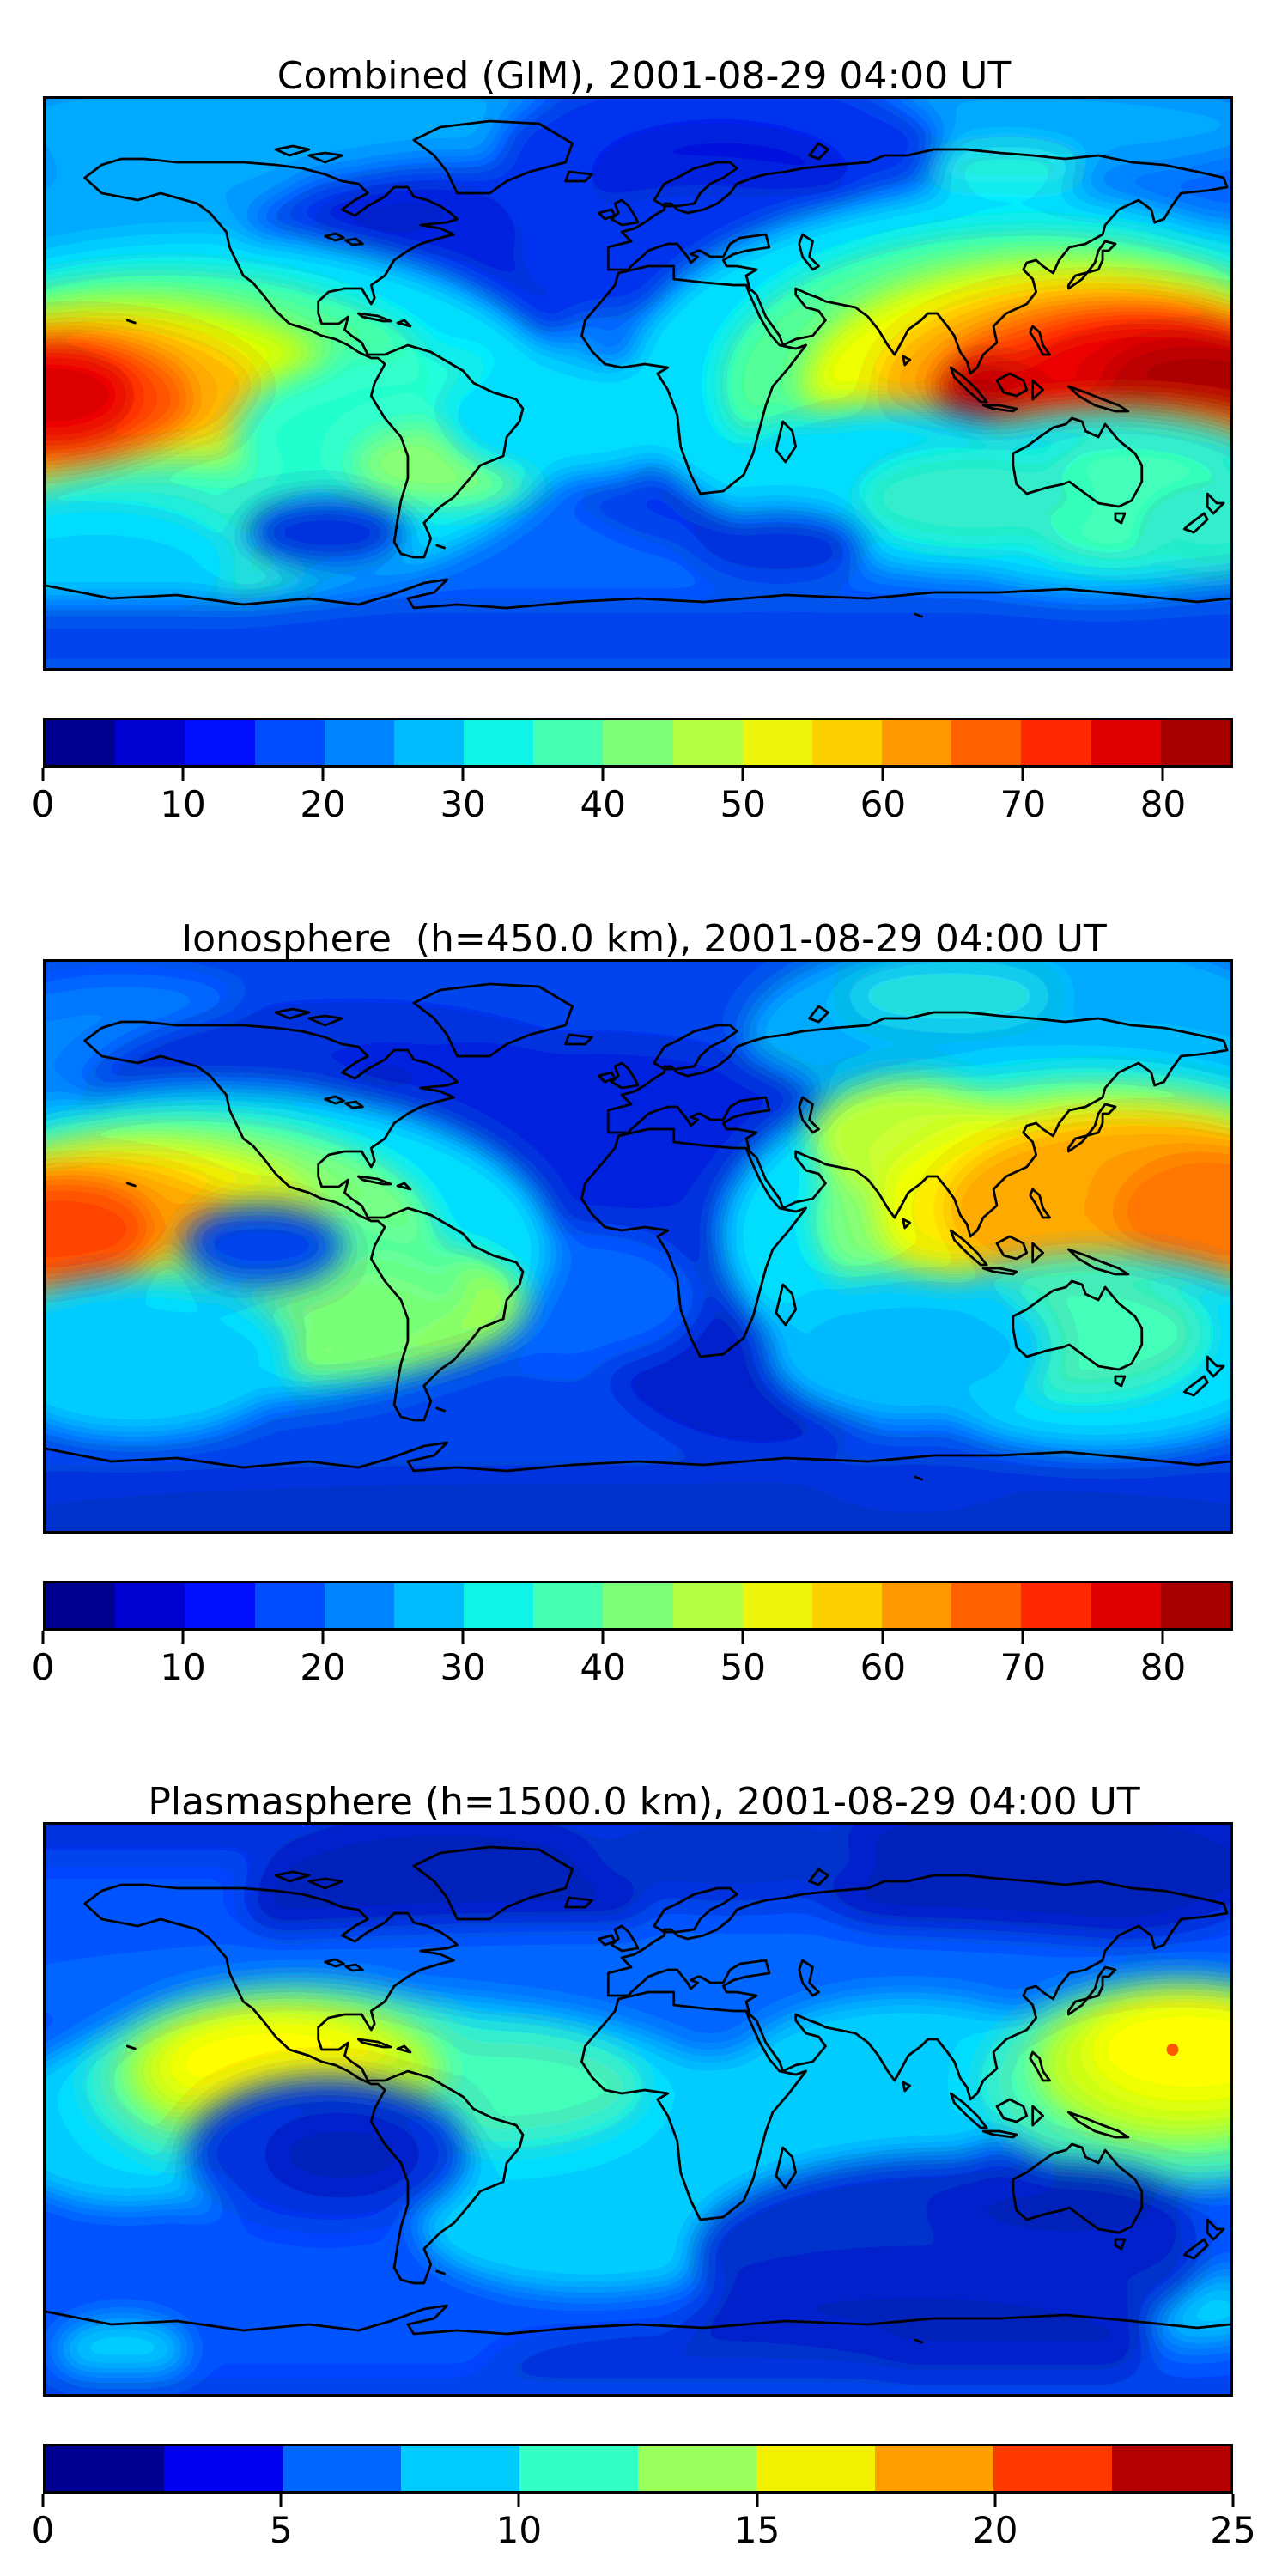 Image resolution: width=1288 pixels, height=2576 pixels. I want to click on plasmasphere-peak-spike, so click(1173, 2050).